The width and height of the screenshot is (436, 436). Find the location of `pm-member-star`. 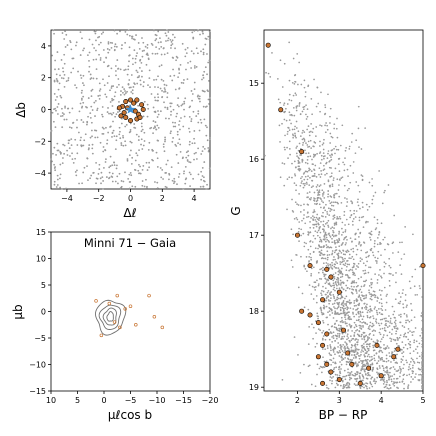

pm-member-star is located at coordinates (96, 301).